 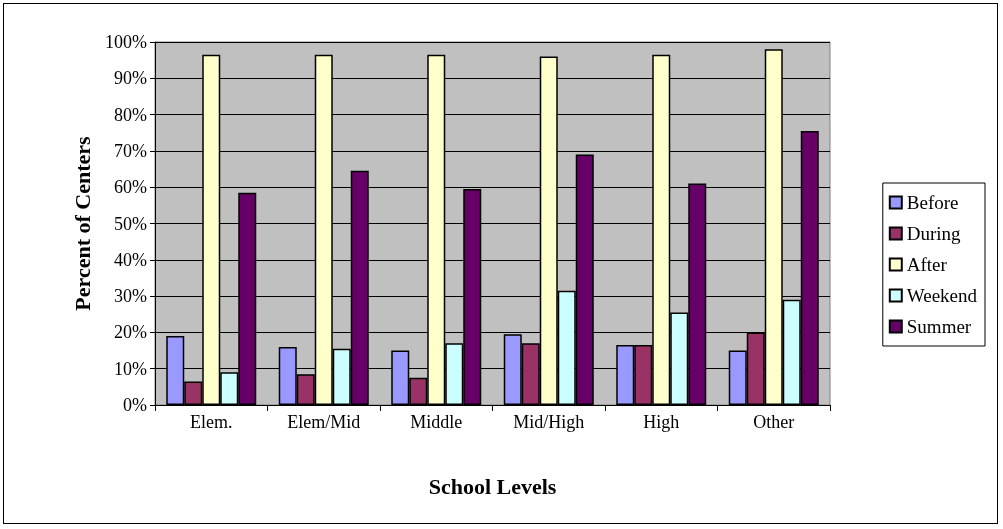 What do you see at coordinates (130, 259) in the screenshot?
I see `y-tick-label: 40%` at bounding box center [130, 259].